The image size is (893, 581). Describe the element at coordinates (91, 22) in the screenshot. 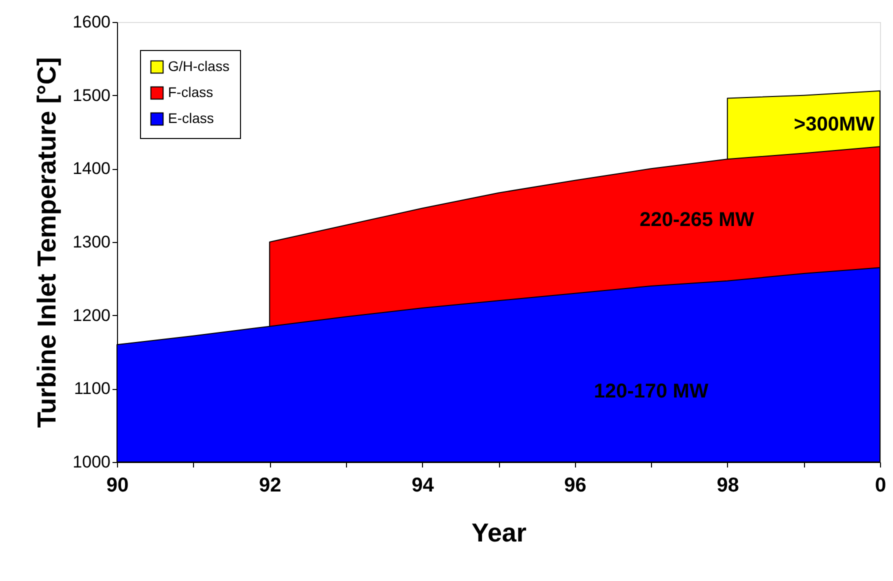

I see `y-tick-label: 1600` at that location.